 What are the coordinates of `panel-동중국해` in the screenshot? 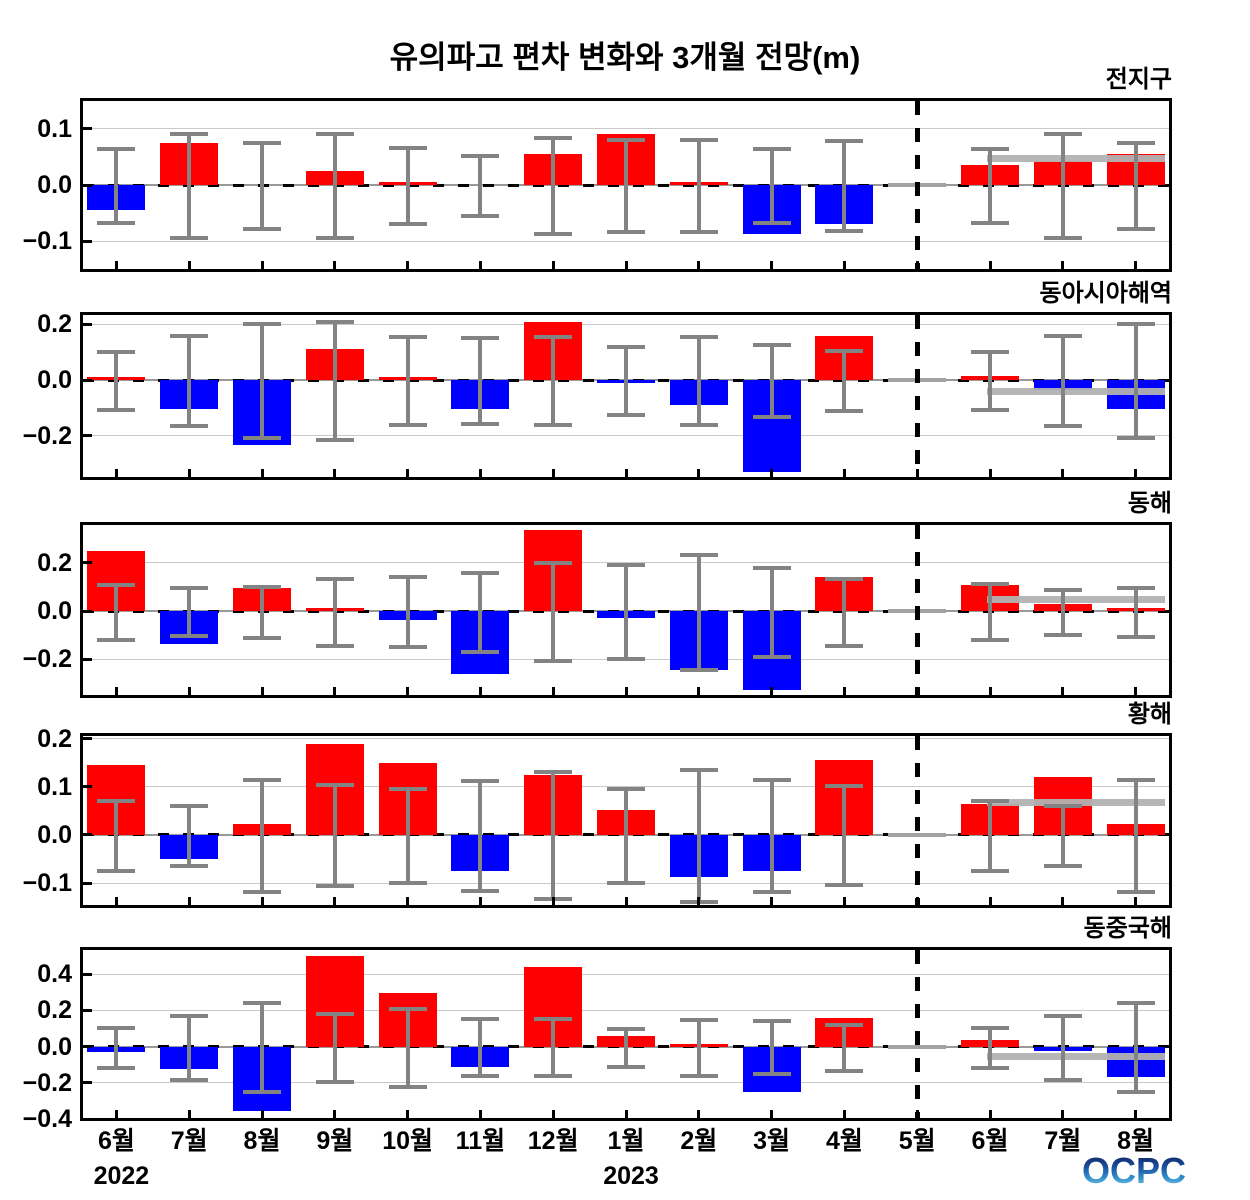 It's located at (626, 1034).